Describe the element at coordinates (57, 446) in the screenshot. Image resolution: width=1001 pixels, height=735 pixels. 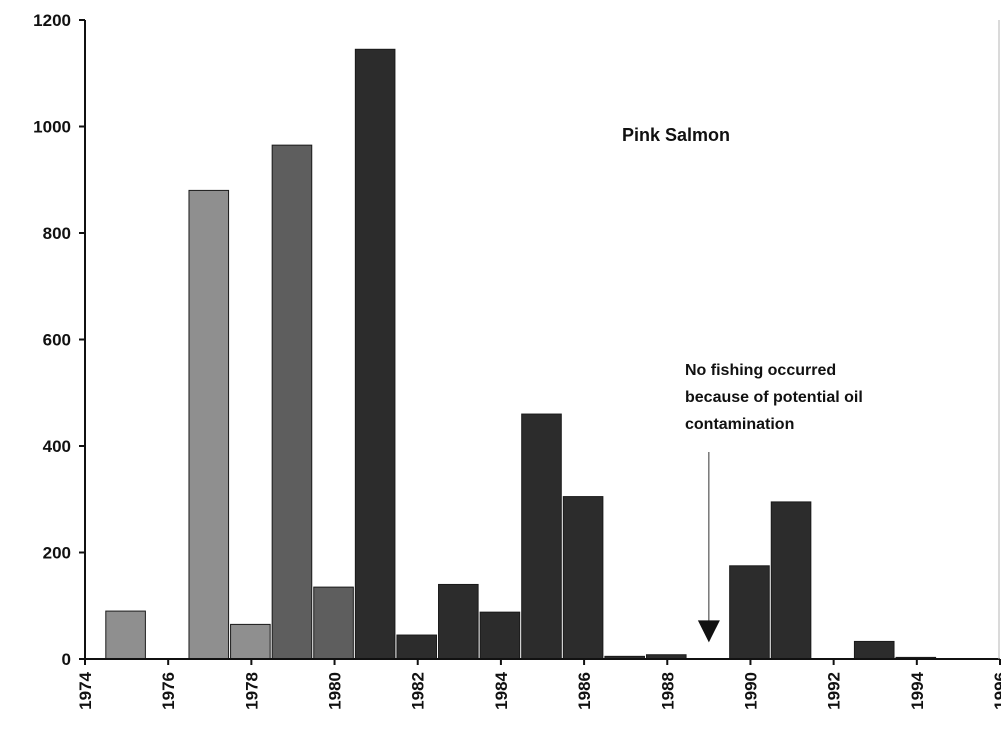
I see `y-tick-label-400: 400` at that location.